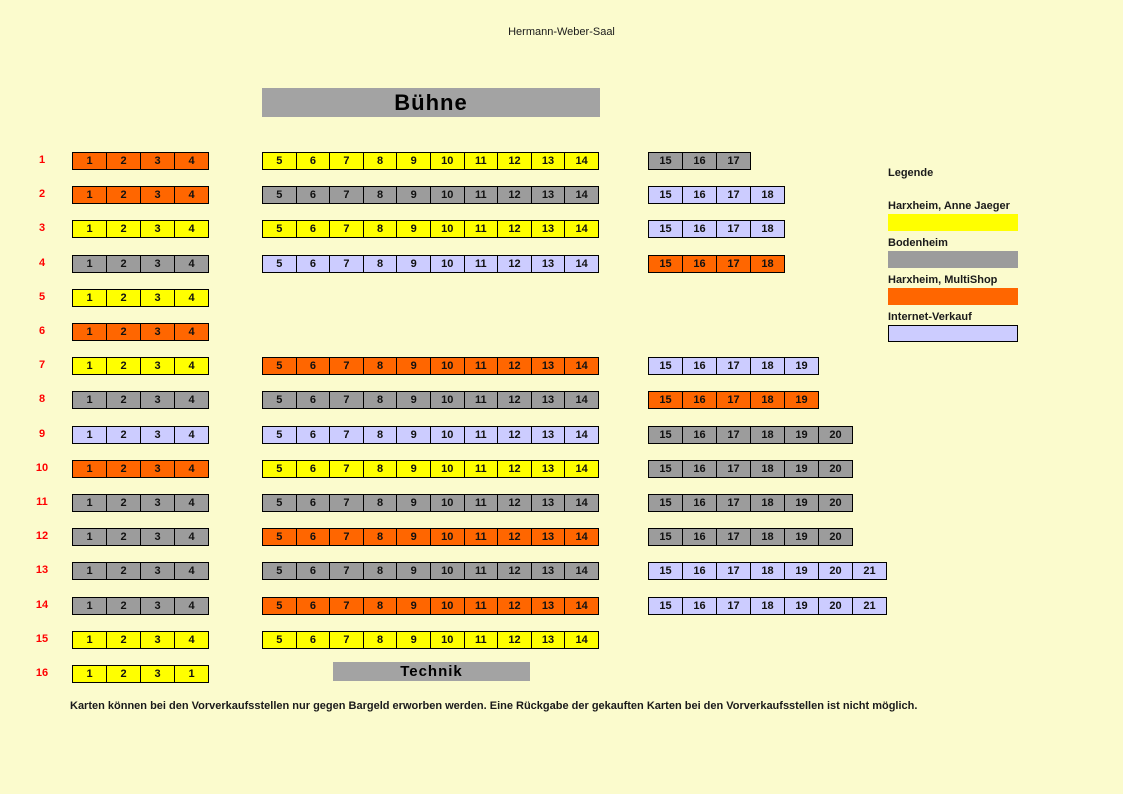 This screenshot has width=1123, height=794. Describe the element at coordinates (89, 298) in the screenshot. I see `seat-r5-left-1-num-1: 1` at that location.